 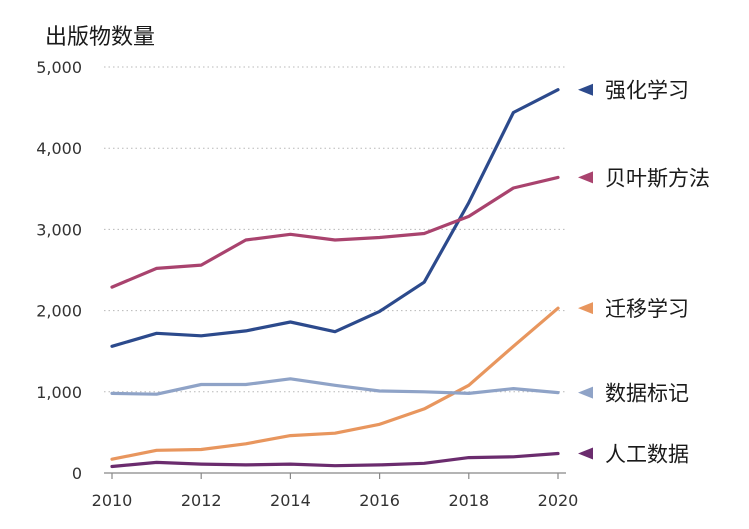 I want to click on x-tick-label: 2018, so click(x=468, y=500).